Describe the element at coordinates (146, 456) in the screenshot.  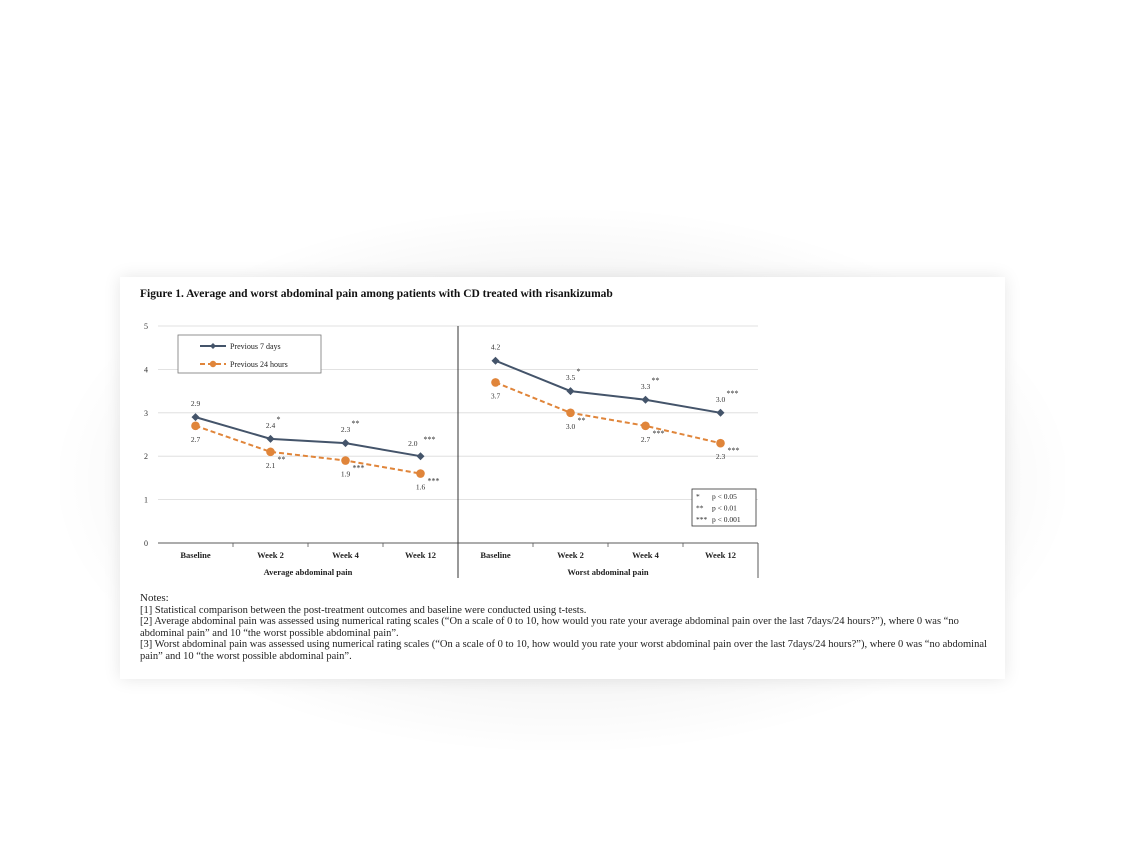
I see `y-tick-label: 2` at that location.